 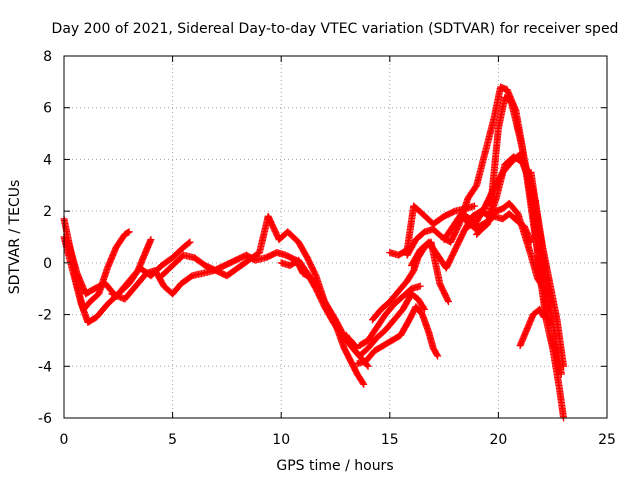 What do you see at coordinates (45, 316) in the screenshot?
I see `y-tick-label: -2` at bounding box center [45, 316].